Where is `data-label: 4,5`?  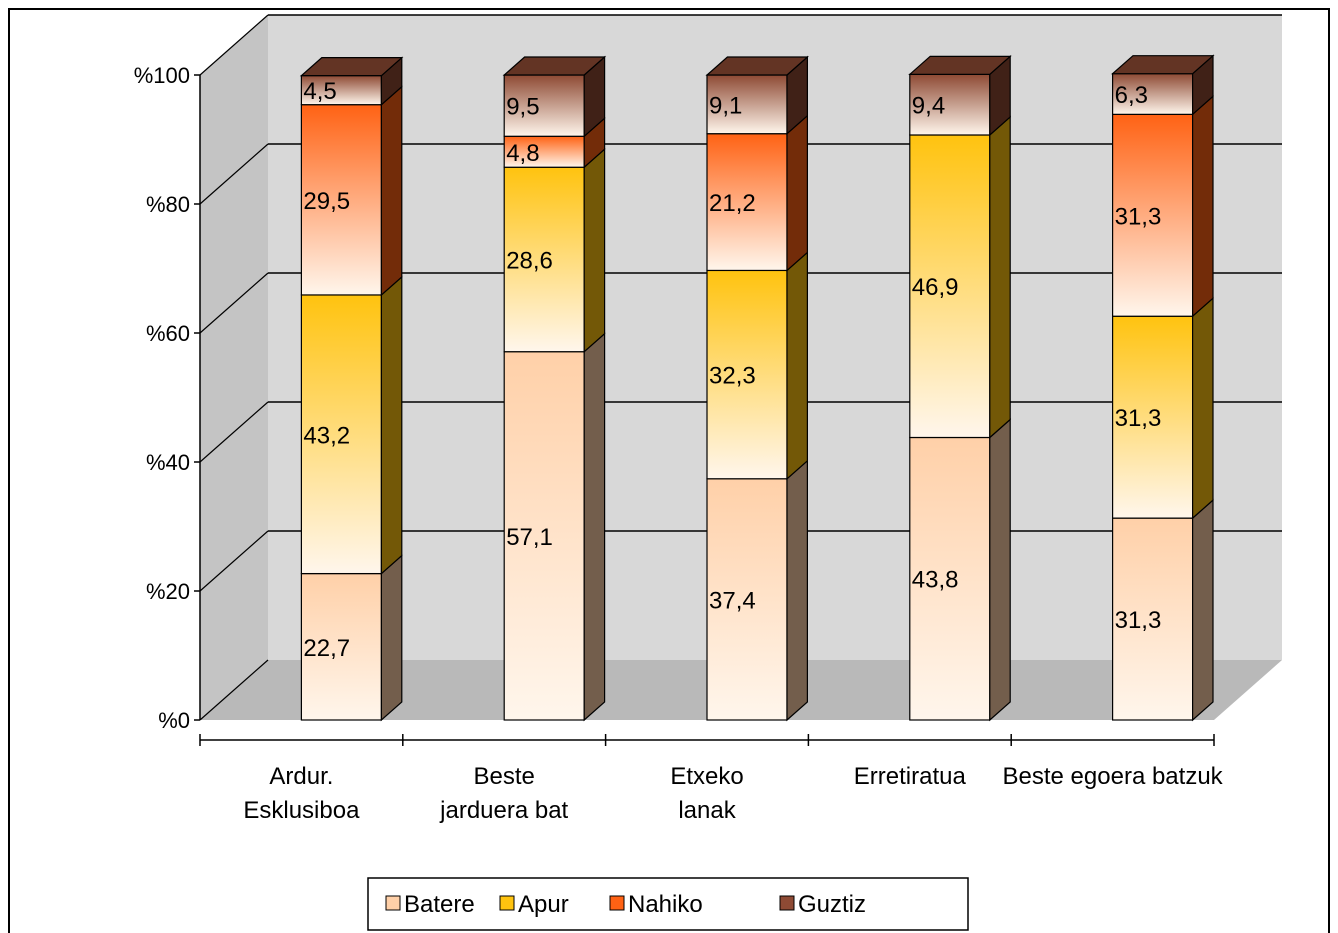
data-label: 4,5 is located at coordinates (319, 91).